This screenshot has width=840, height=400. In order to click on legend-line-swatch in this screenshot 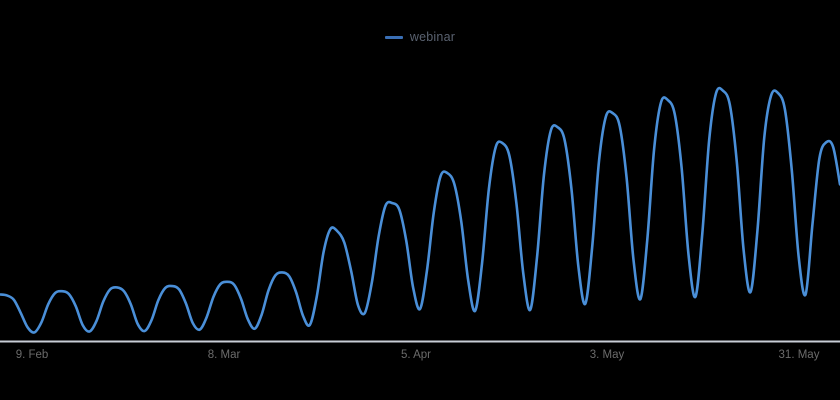, I will do `click(393, 37)`.